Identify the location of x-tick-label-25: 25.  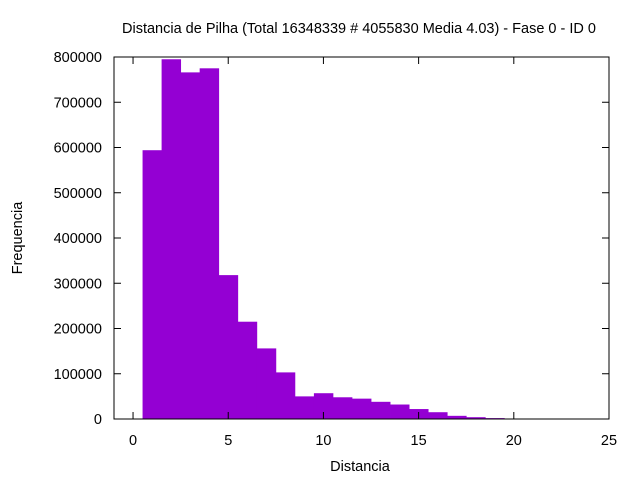
(609, 441).